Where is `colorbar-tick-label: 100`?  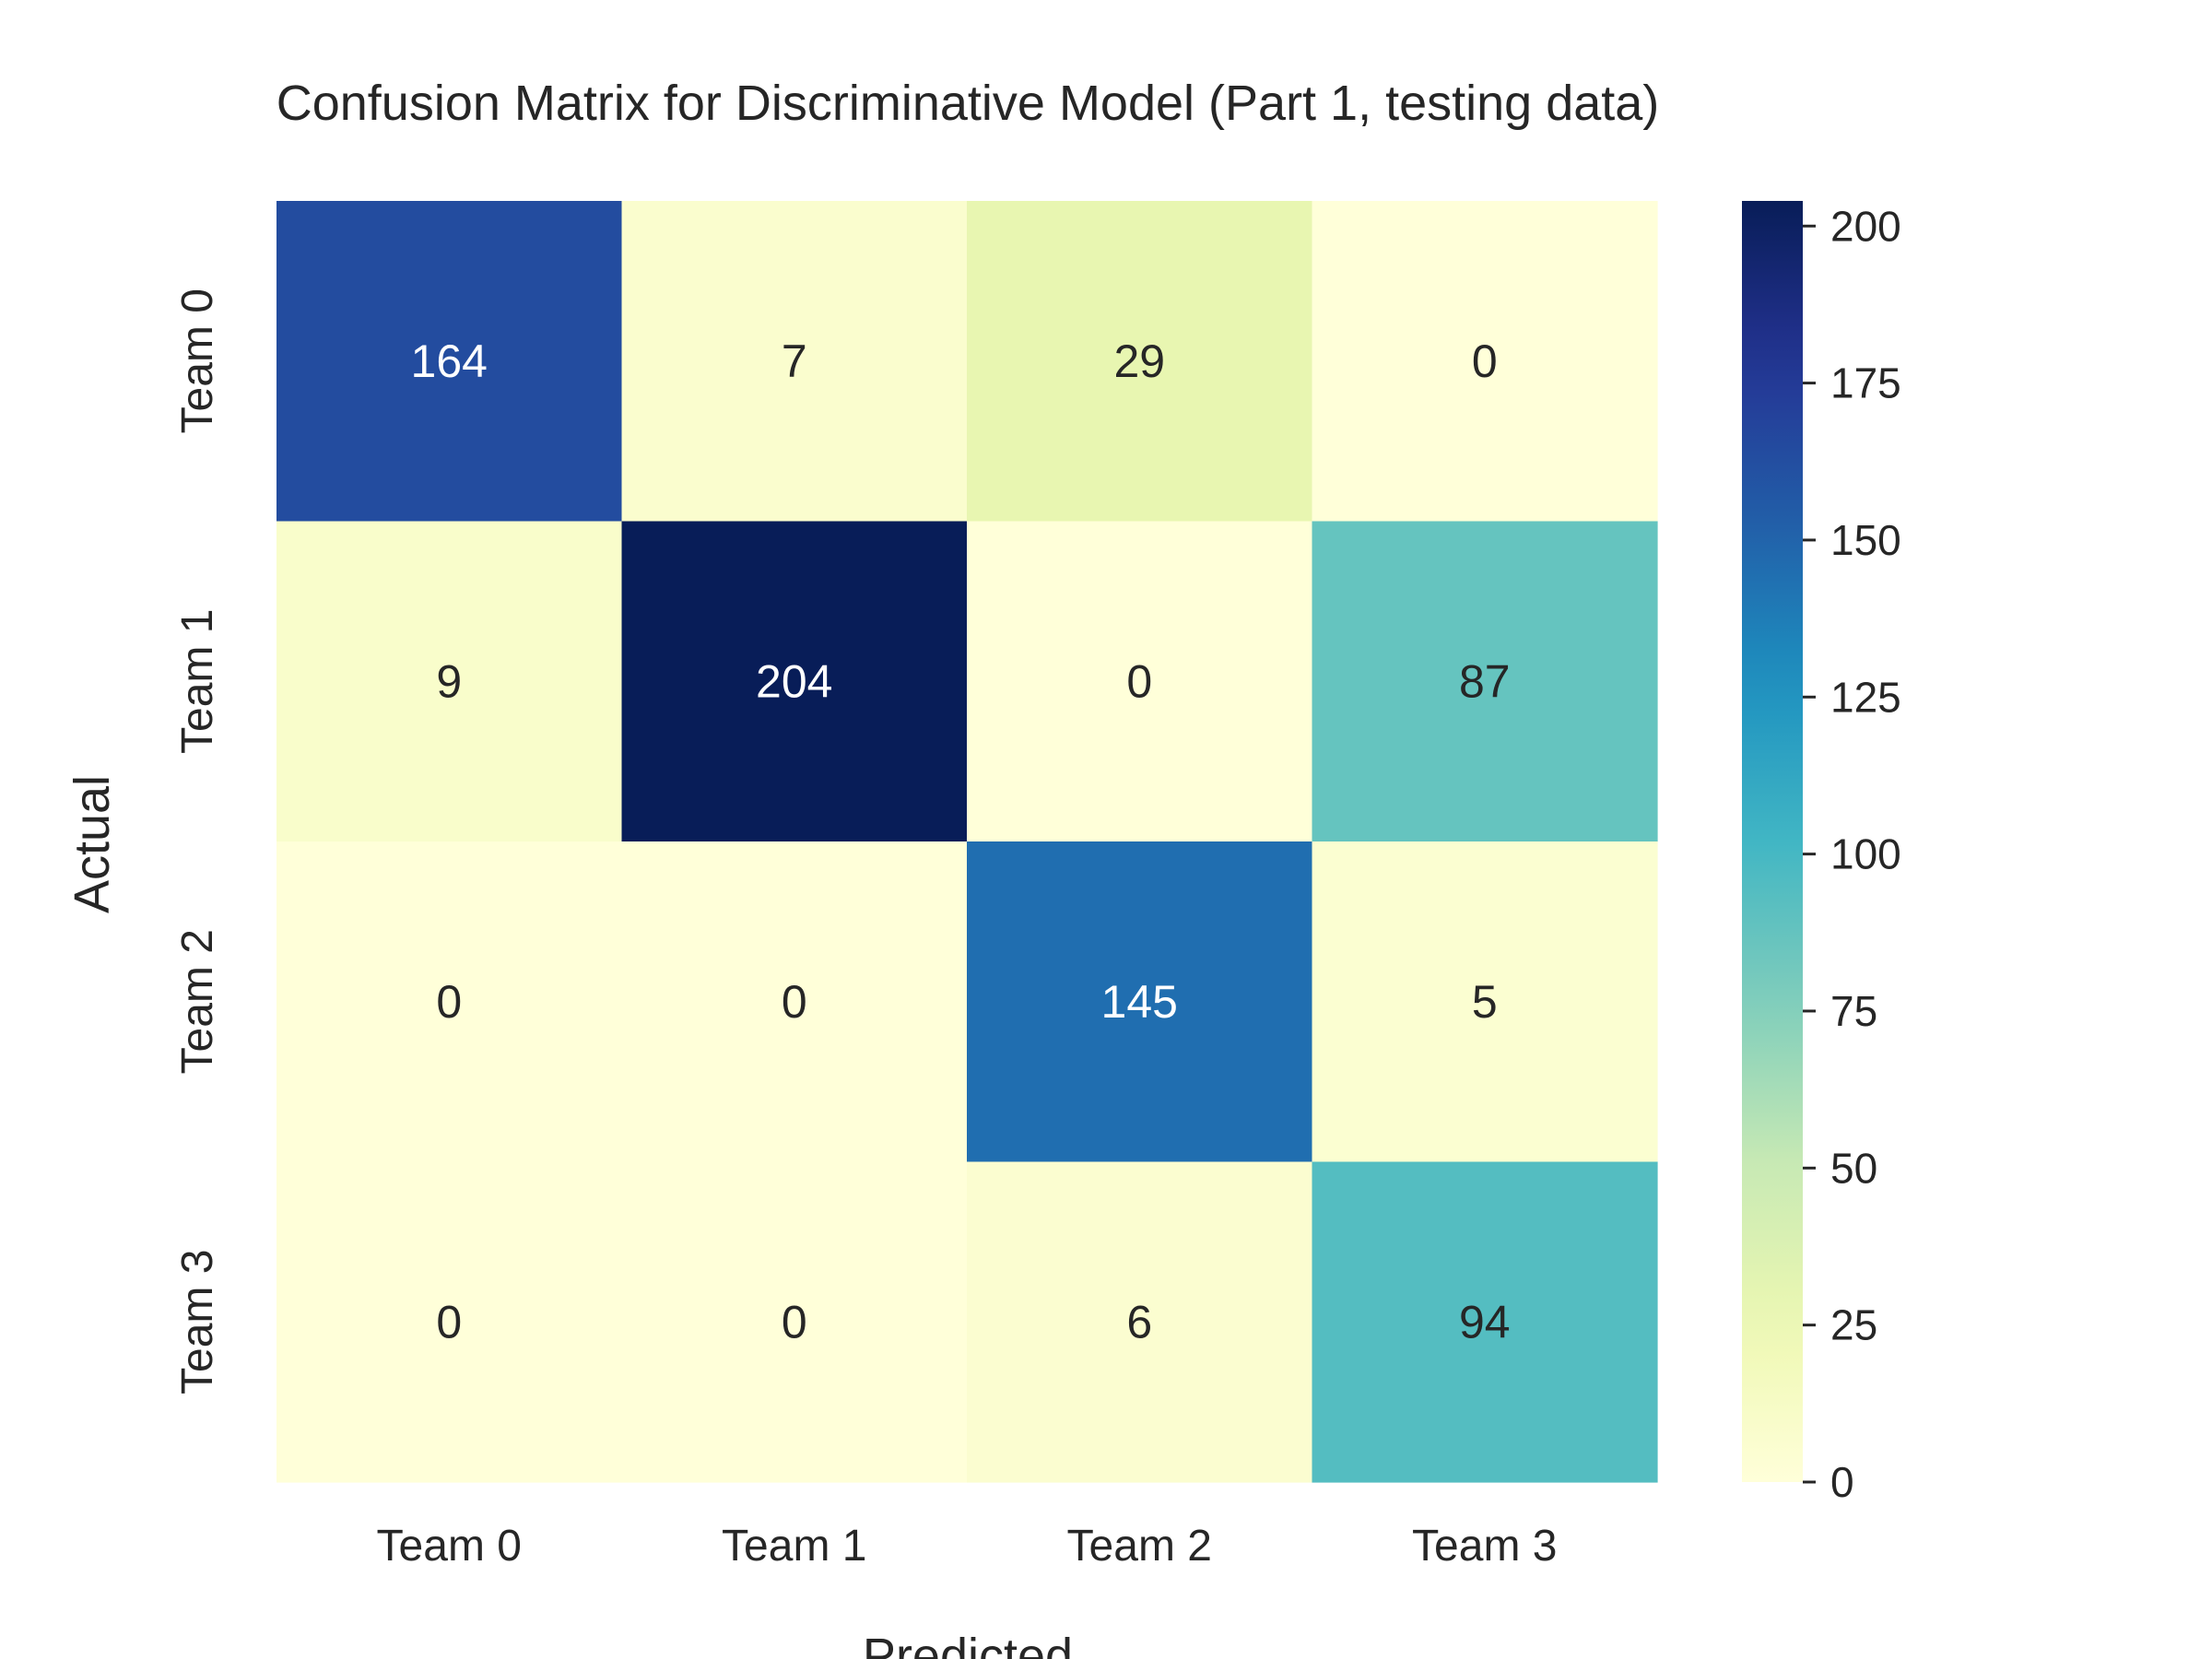
colorbar-tick-label: 100 is located at coordinates (1865, 854).